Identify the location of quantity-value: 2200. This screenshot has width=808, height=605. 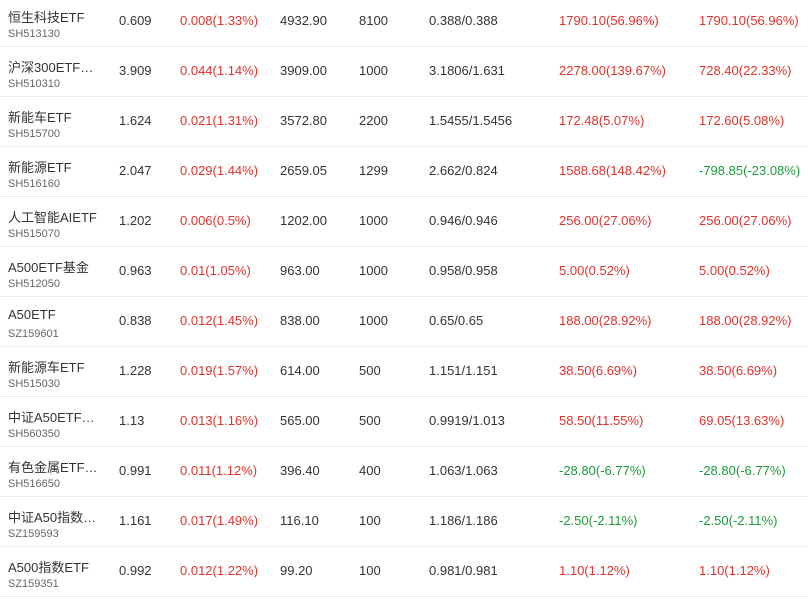
(373, 120).